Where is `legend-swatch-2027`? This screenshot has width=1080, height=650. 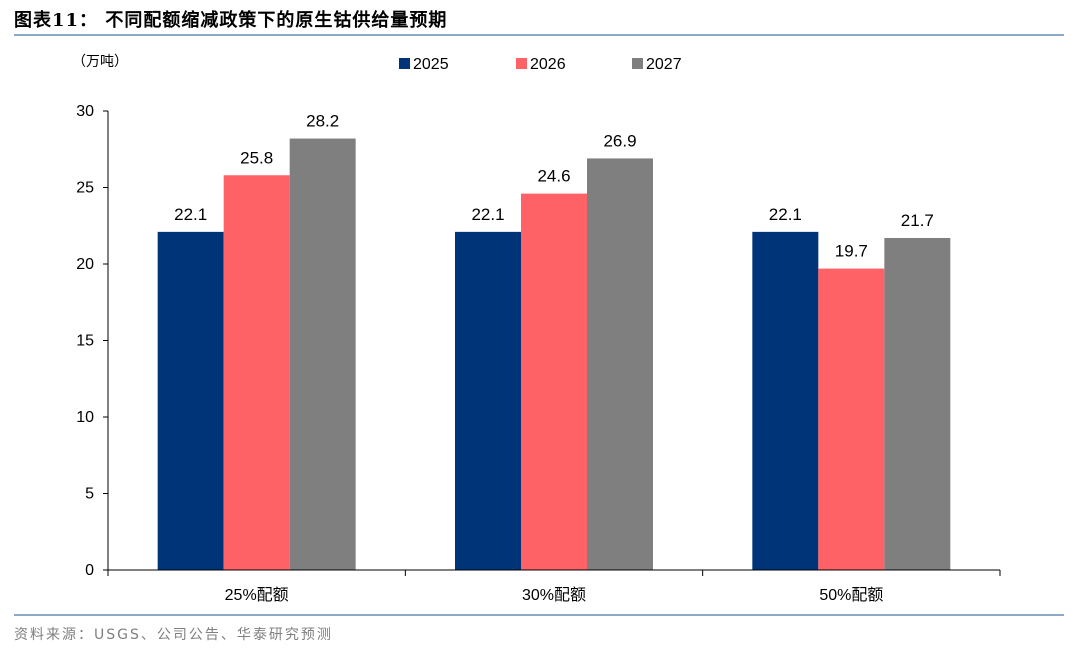 legend-swatch-2027 is located at coordinates (637, 63).